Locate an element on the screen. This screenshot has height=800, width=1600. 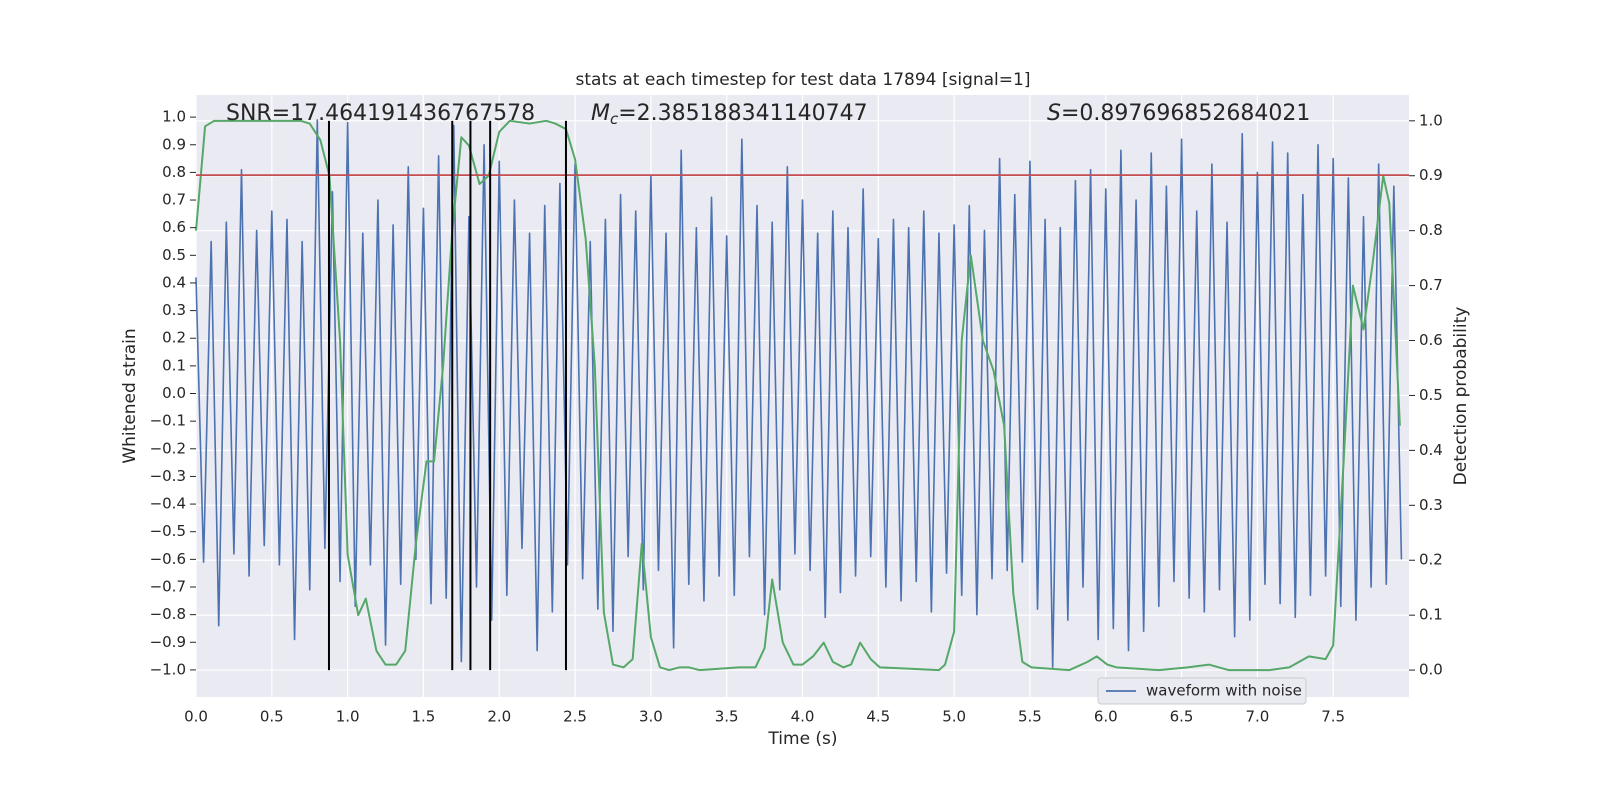
y-tick-label: −0.1 is located at coordinates (168, 421).